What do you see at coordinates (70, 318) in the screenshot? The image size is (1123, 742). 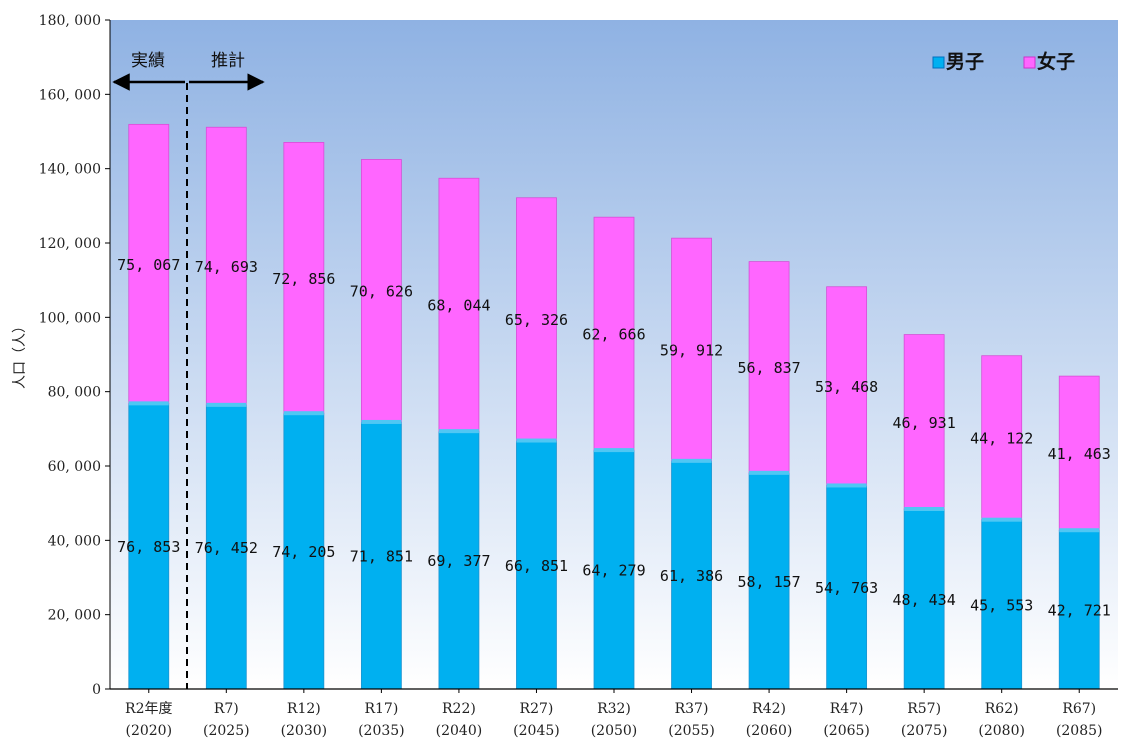 I see `y-tick-label: 100, 000` at bounding box center [70, 318].